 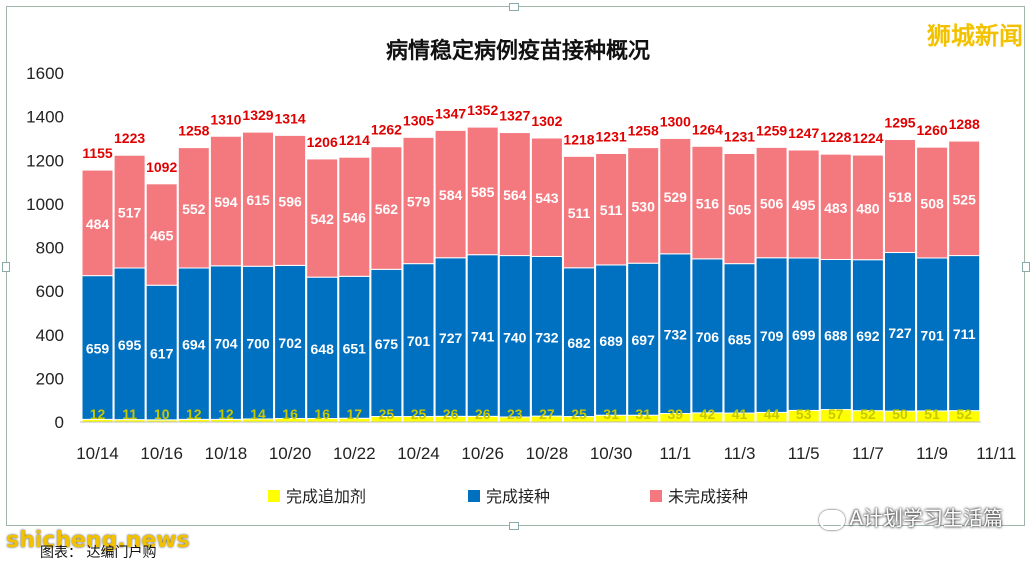 I want to click on data-label-full: 651, so click(x=355, y=348).